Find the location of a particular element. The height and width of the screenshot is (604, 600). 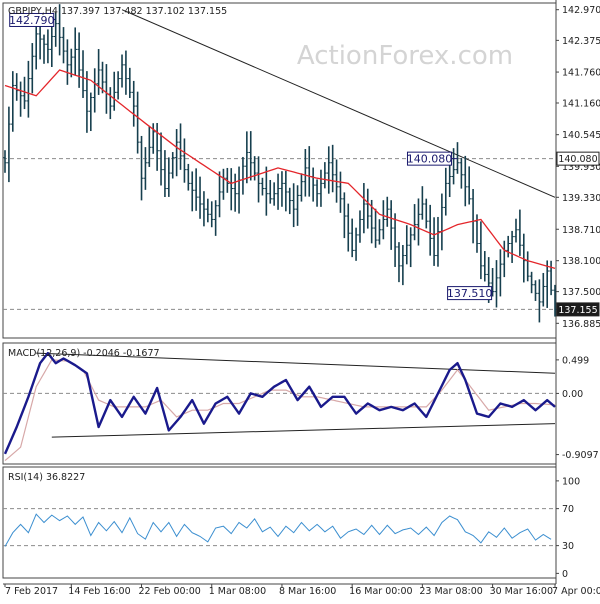

macd-label: MACD(12,26,9) -0.2046 -0.1677 is located at coordinates (84, 353).